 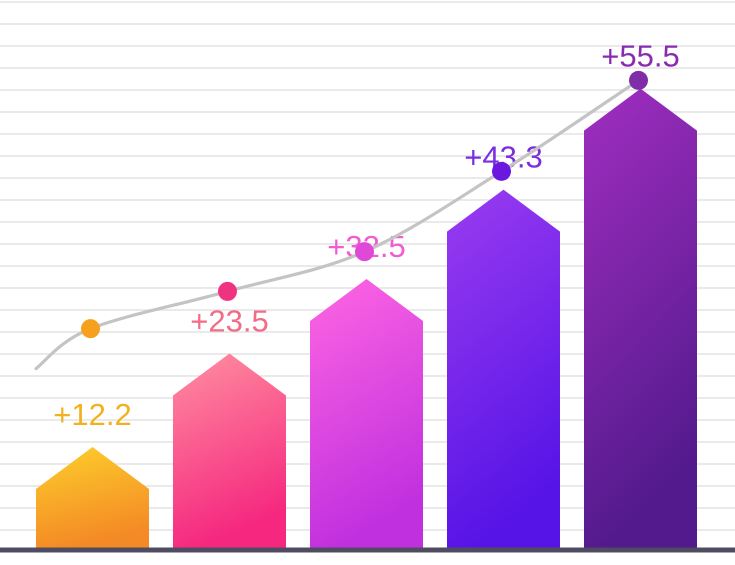 I want to click on value-label-5: +55.5, so click(x=640, y=56).